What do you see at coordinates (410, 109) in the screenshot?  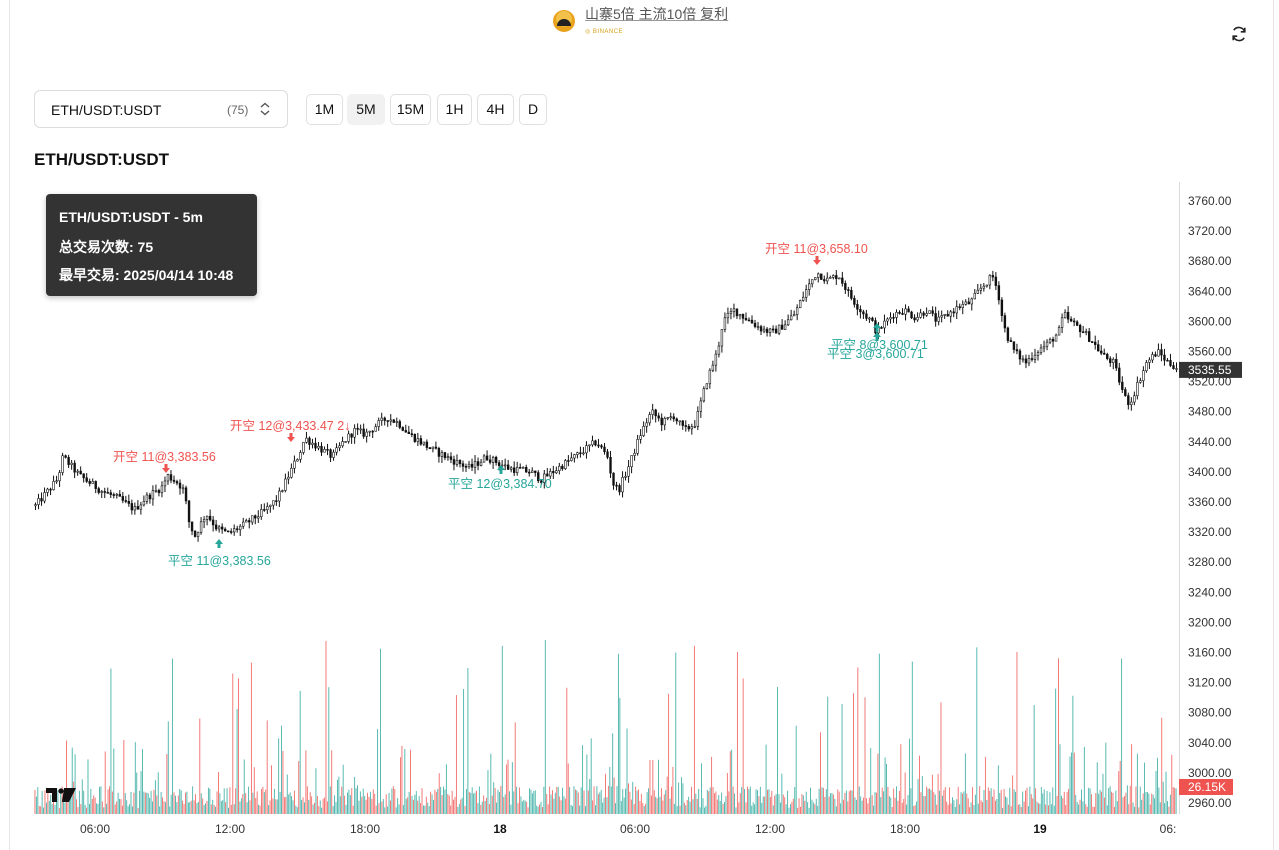 I see `timeframe-button-15m: 15M` at bounding box center [410, 109].